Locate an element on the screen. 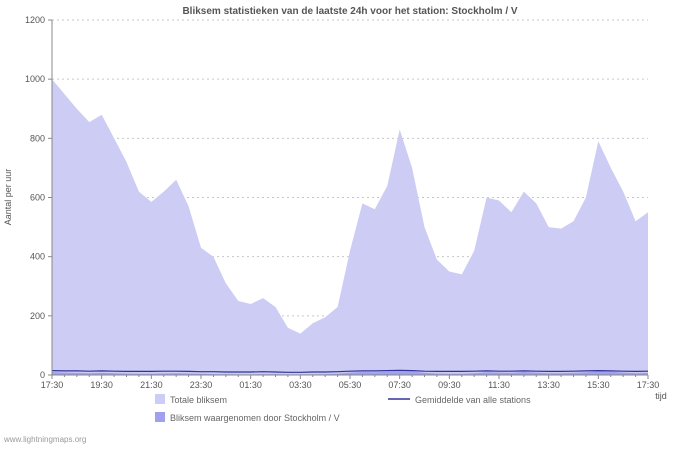  x-tick-label: 19:30 is located at coordinates (101, 385).